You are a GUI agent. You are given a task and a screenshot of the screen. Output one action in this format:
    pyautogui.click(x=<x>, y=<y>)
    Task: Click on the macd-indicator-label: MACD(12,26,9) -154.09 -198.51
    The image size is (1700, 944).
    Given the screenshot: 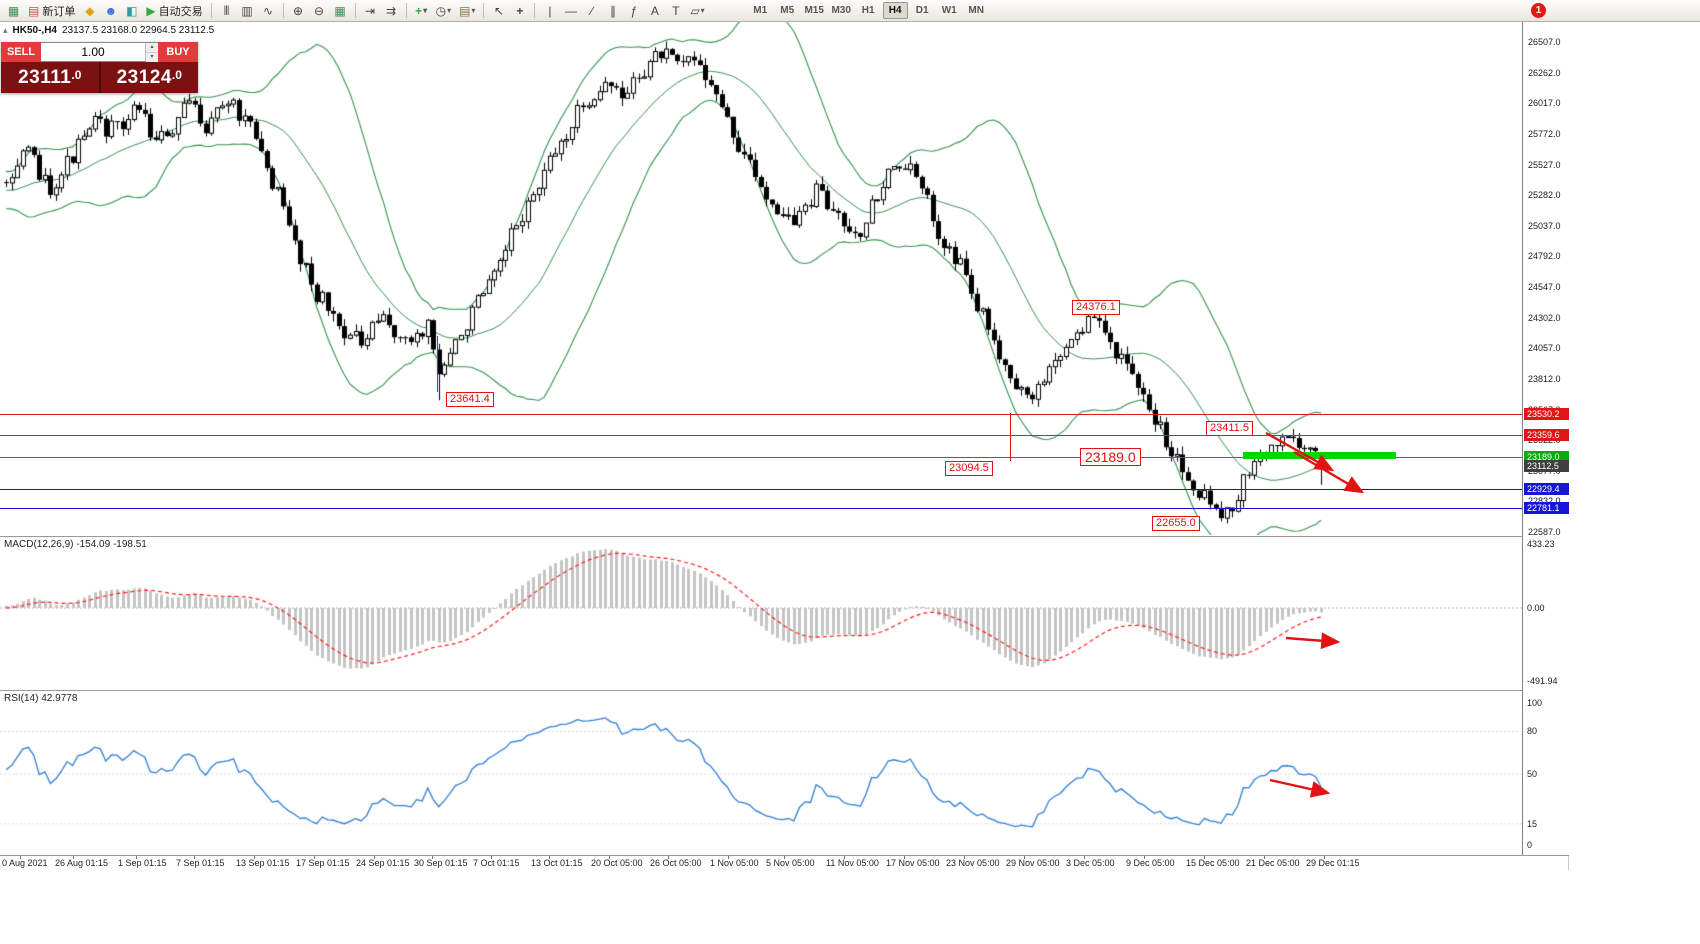 What is the action you would take?
    pyautogui.click(x=75, y=544)
    